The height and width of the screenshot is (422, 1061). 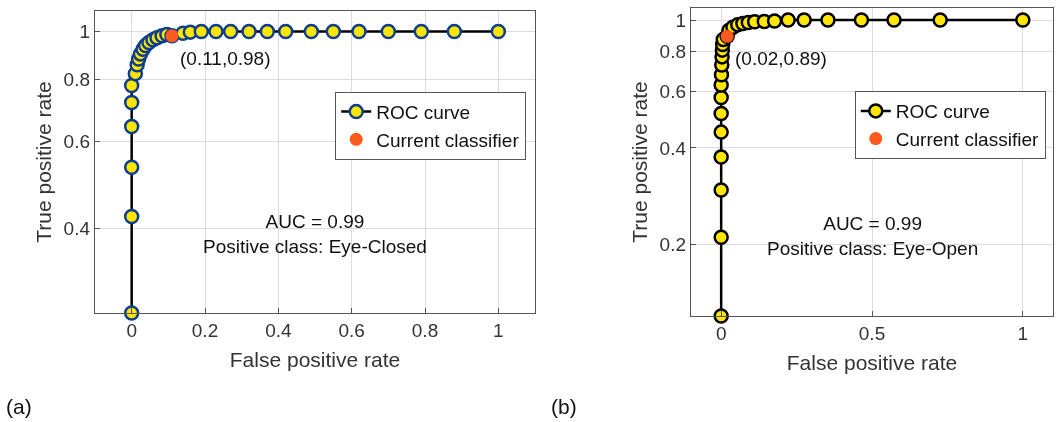 I want to click on x-tick-label: 0.2, so click(x=205, y=330).